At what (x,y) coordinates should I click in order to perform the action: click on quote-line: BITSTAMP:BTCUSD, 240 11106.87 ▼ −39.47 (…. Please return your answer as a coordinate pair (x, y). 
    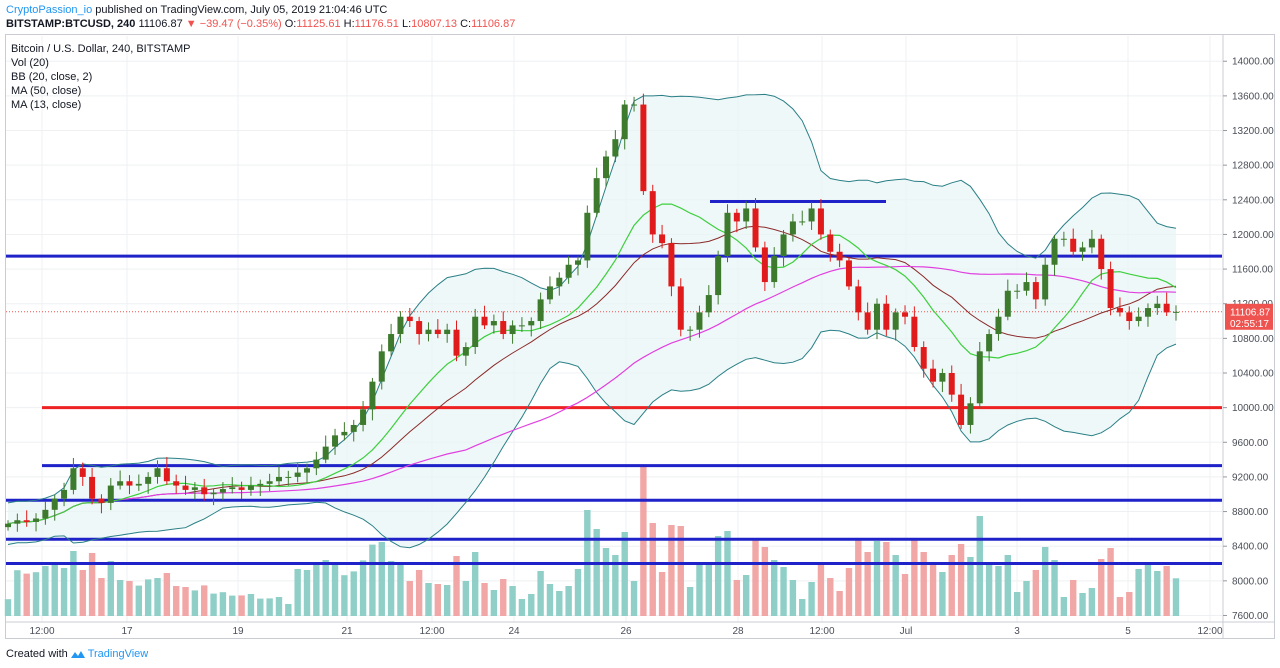
    Looking at the image, I should click on (260, 24).